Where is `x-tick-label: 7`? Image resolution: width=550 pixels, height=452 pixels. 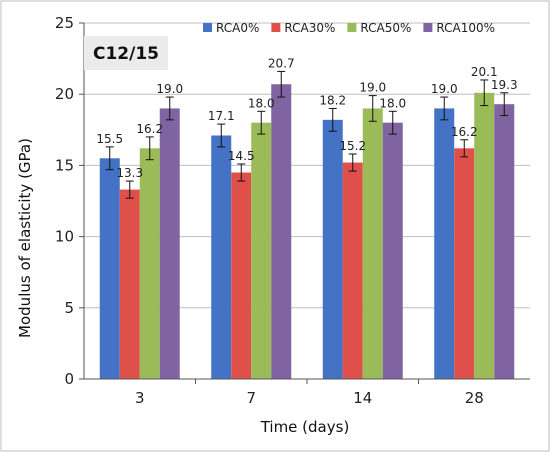 x-tick-label: 7 is located at coordinates (251, 398).